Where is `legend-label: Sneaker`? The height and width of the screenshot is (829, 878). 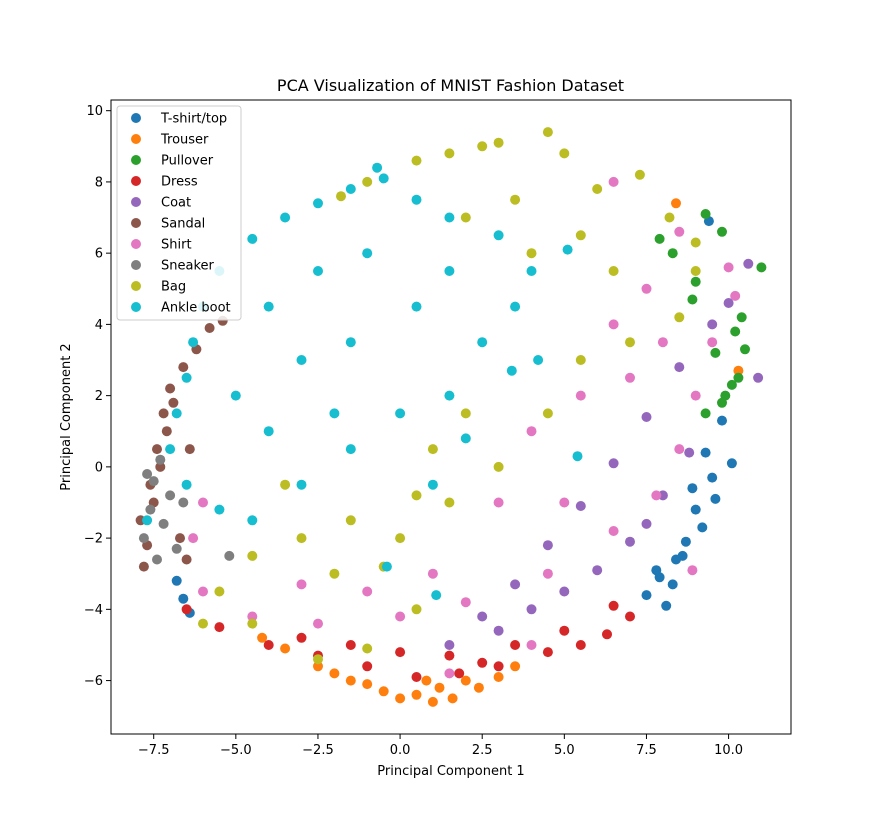
legend-label: Sneaker is located at coordinates (188, 266).